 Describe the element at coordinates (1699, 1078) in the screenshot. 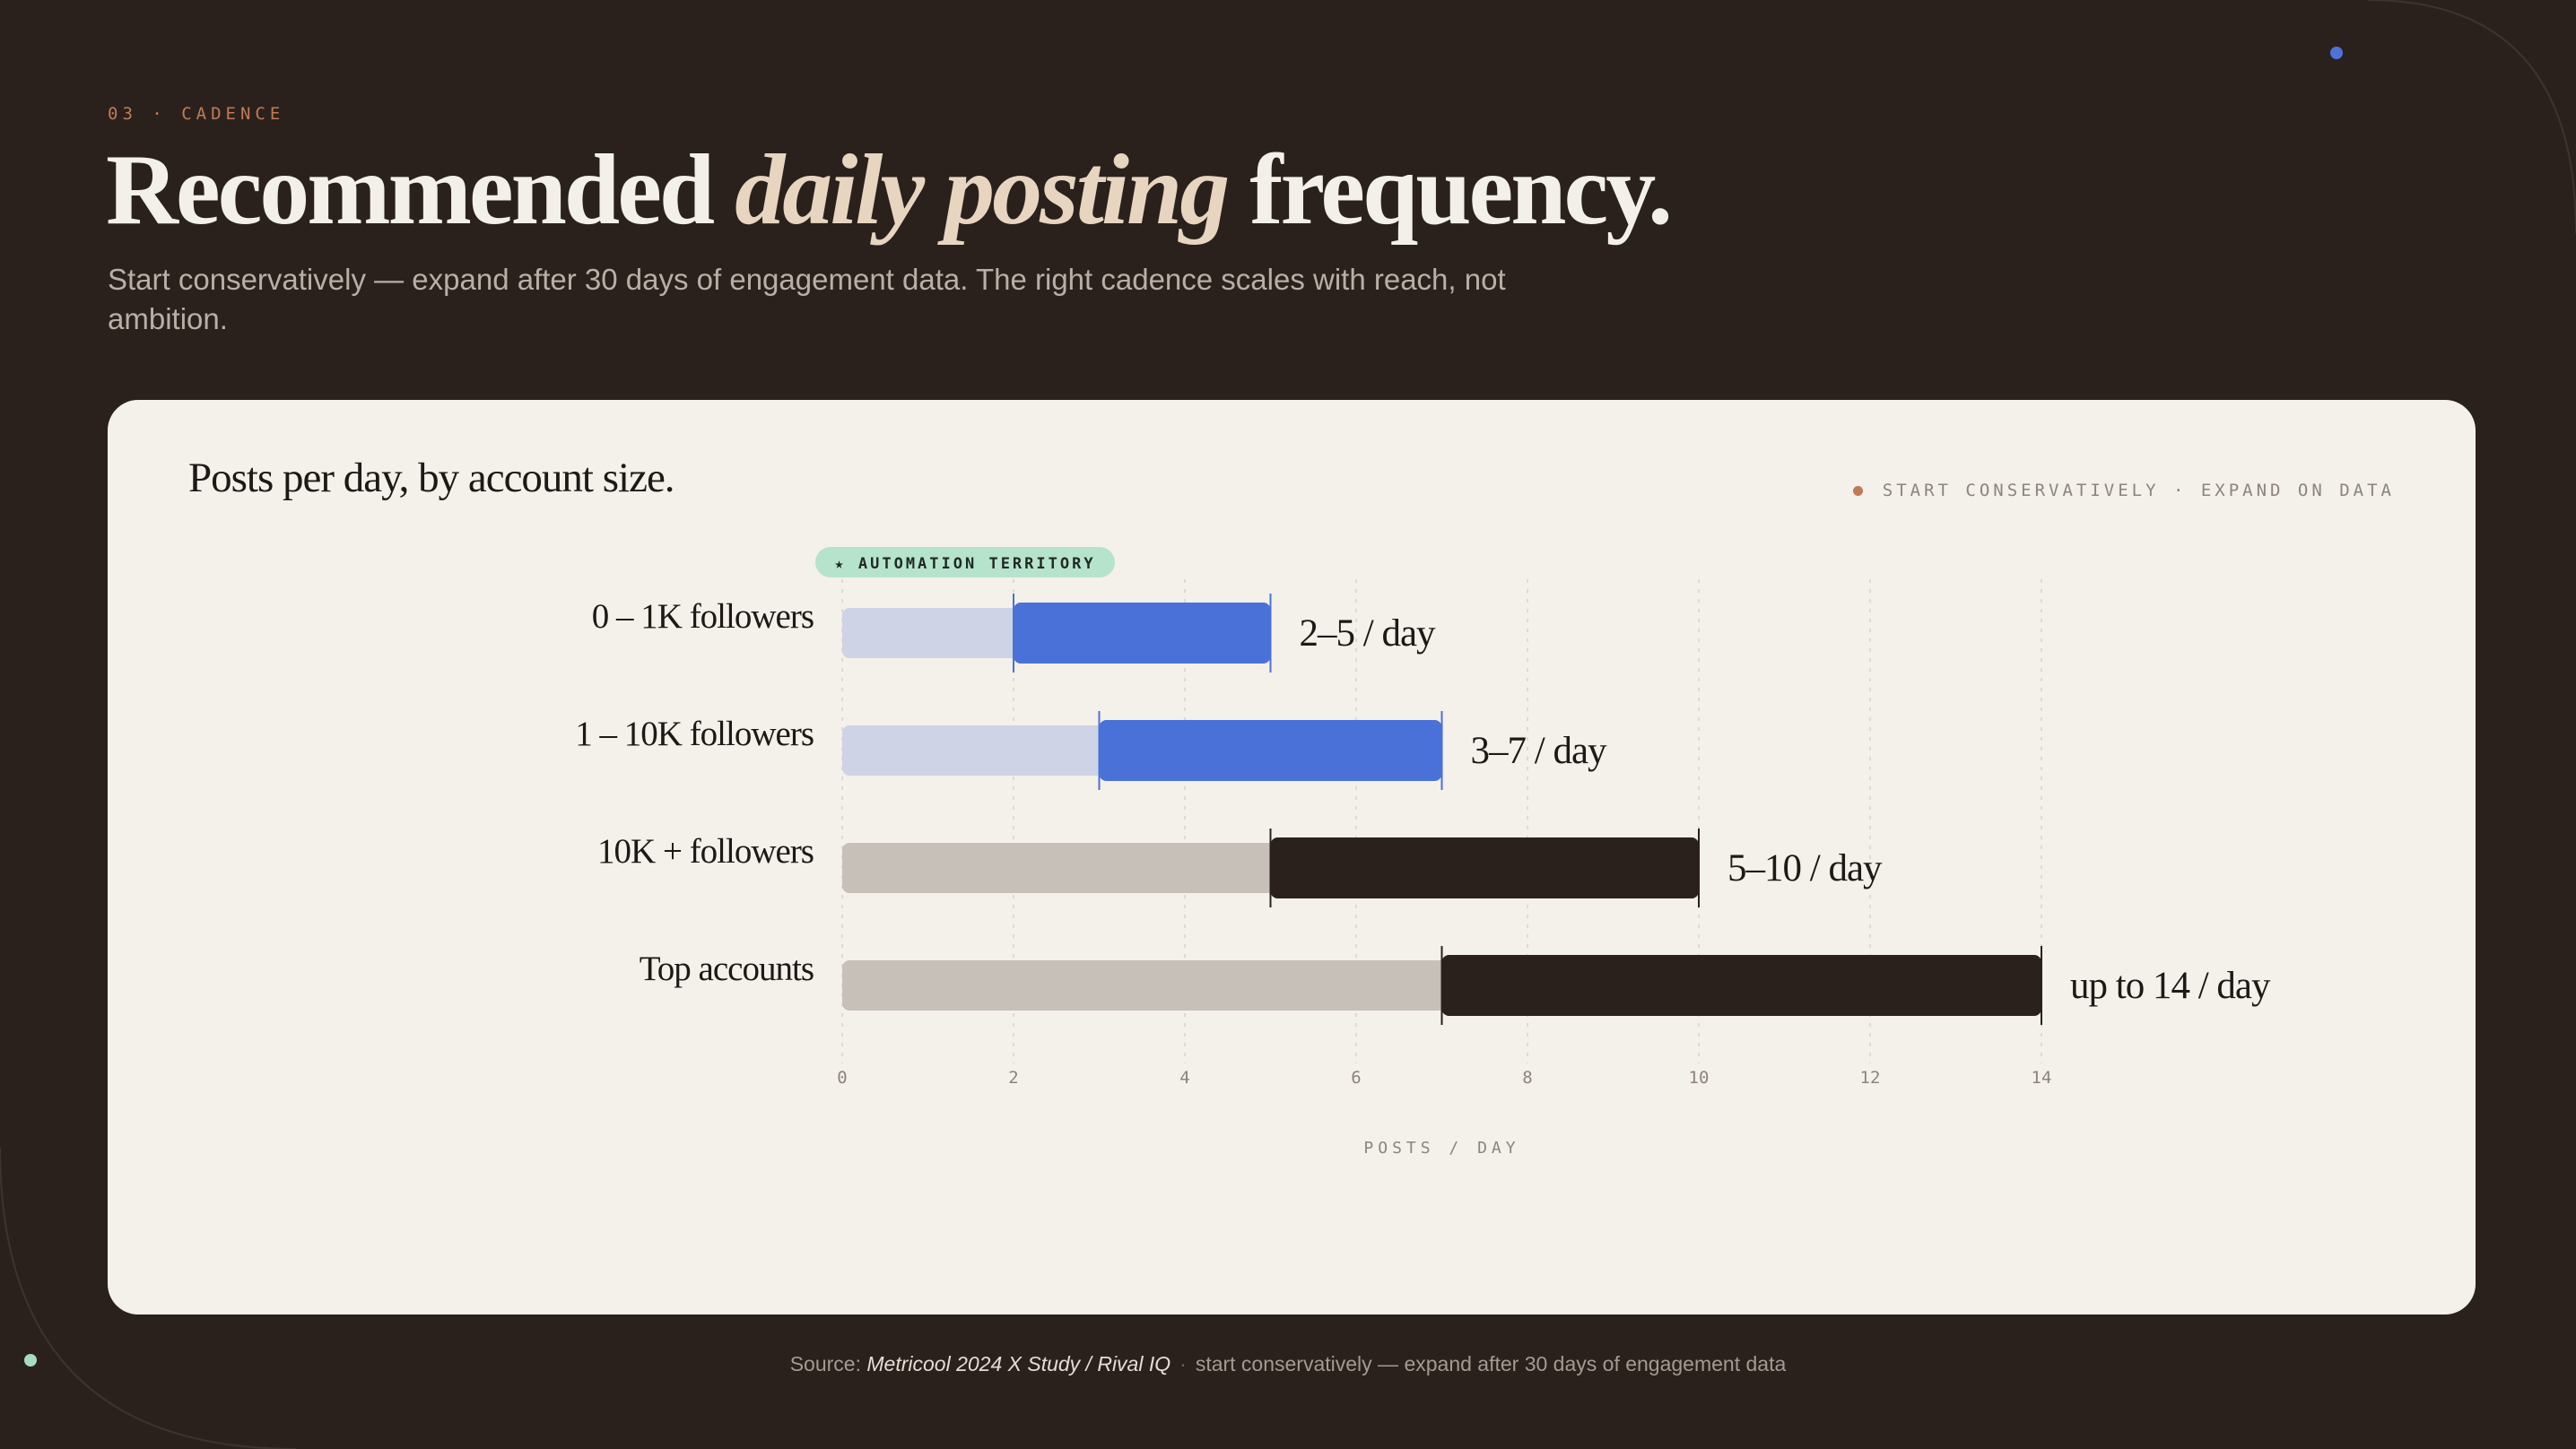

I see `x-tick-label: 10` at that location.